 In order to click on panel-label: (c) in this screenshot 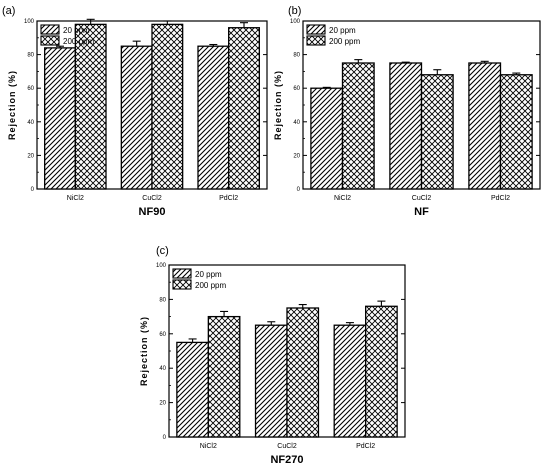, I will do `click(162, 251)`.